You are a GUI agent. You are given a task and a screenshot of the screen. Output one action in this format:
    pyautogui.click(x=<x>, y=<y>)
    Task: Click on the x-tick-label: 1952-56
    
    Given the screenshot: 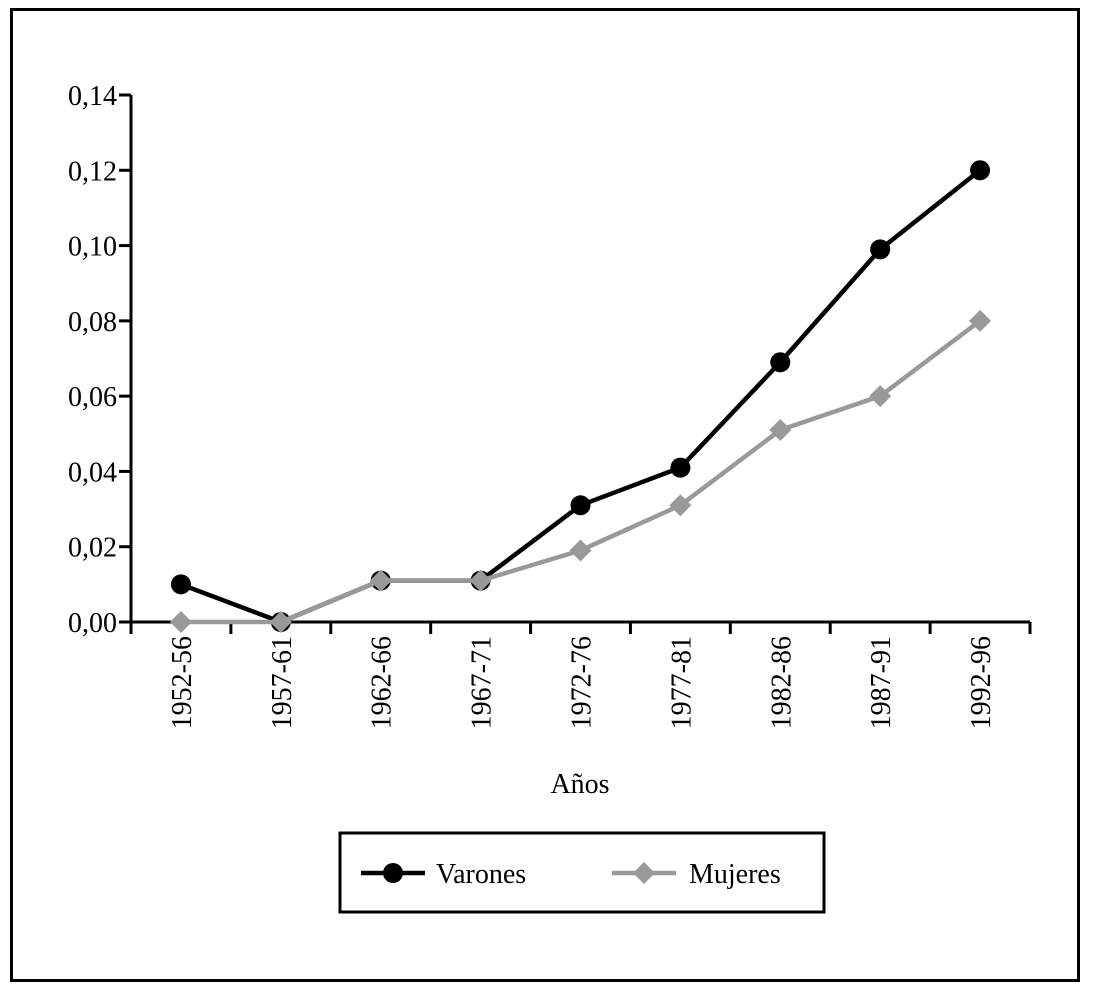 What is the action you would take?
    pyautogui.click(x=182, y=682)
    